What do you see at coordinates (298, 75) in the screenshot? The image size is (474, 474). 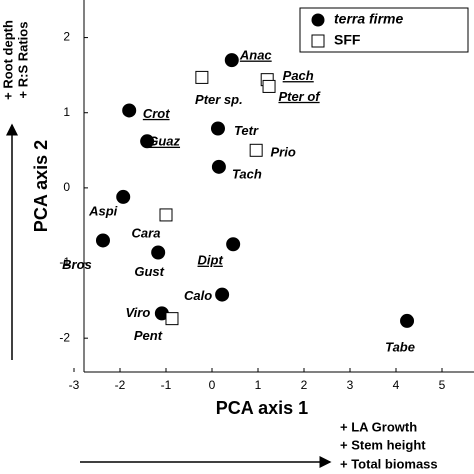 I see `point-label: Pach` at bounding box center [298, 75].